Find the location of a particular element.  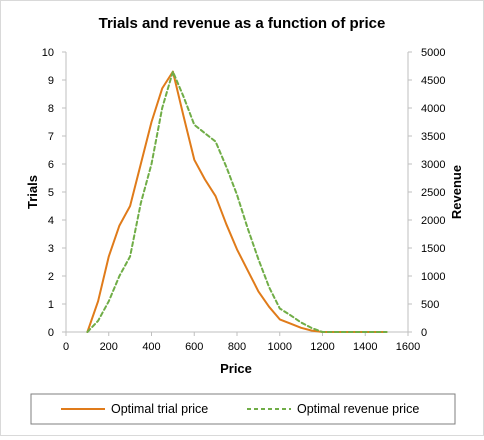

y-tick-label: 7 is located at coordinates (51, 137).